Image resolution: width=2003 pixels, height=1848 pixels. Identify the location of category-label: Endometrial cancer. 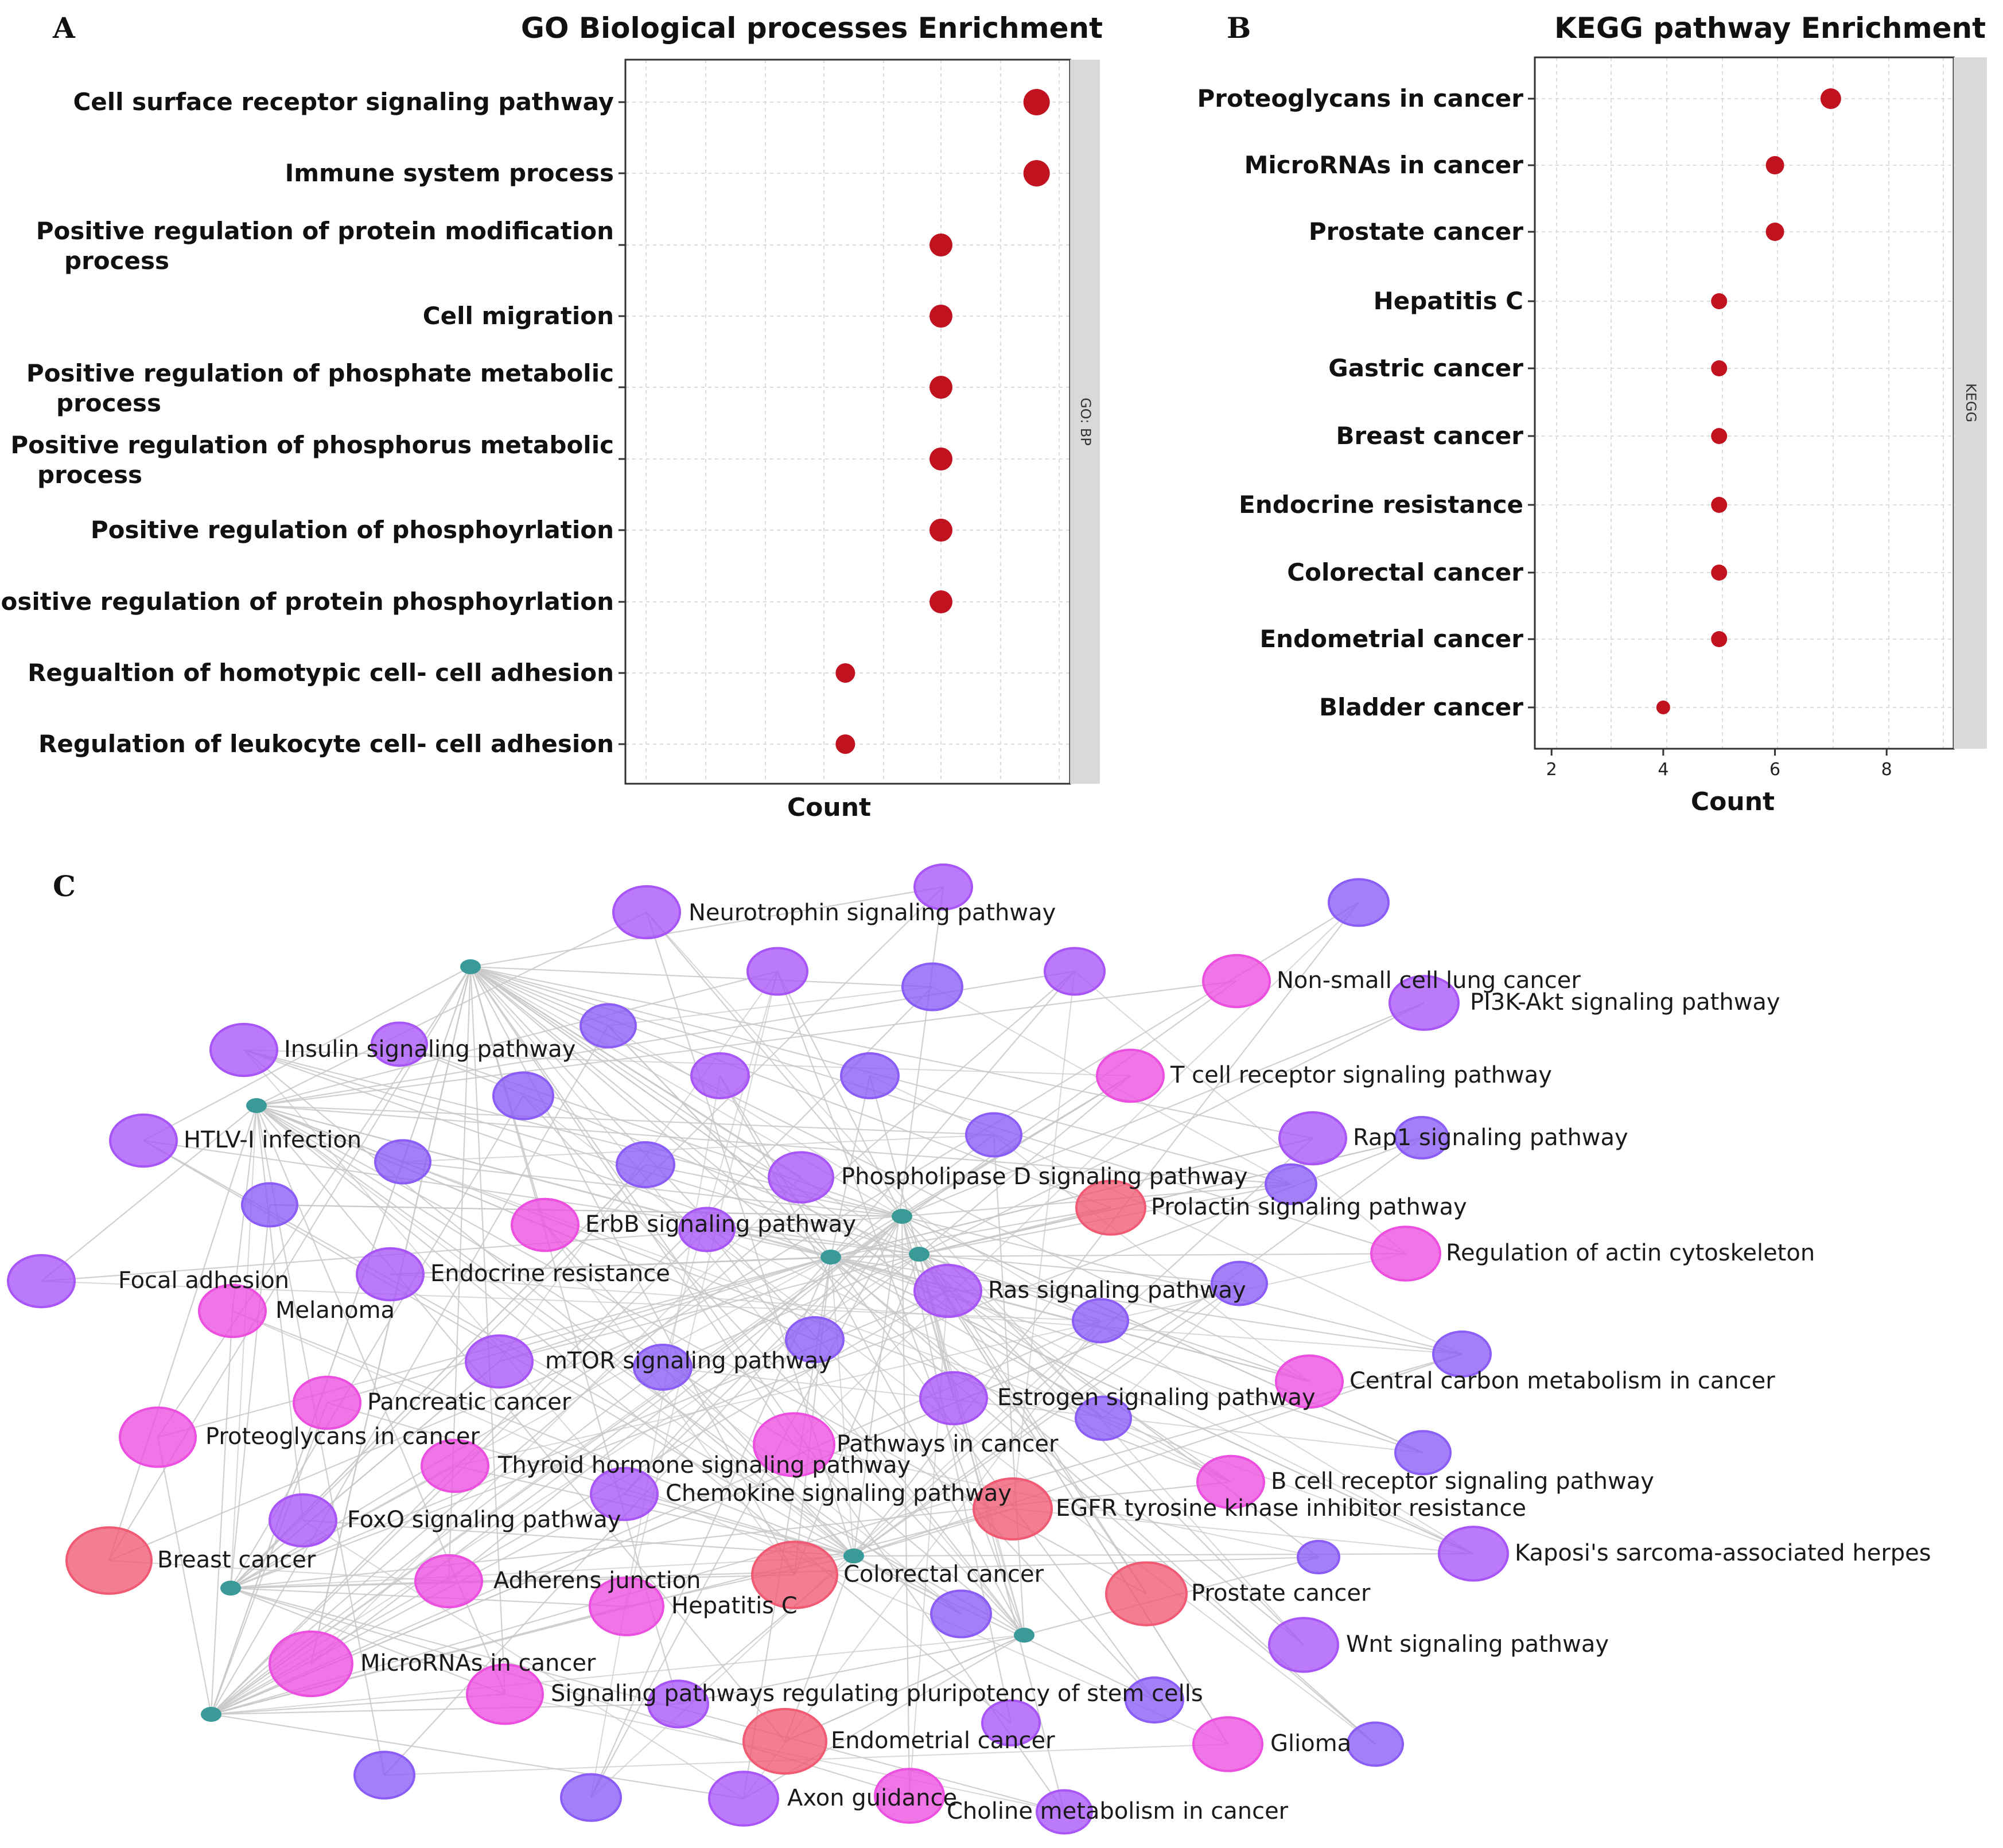
(1391, 639).